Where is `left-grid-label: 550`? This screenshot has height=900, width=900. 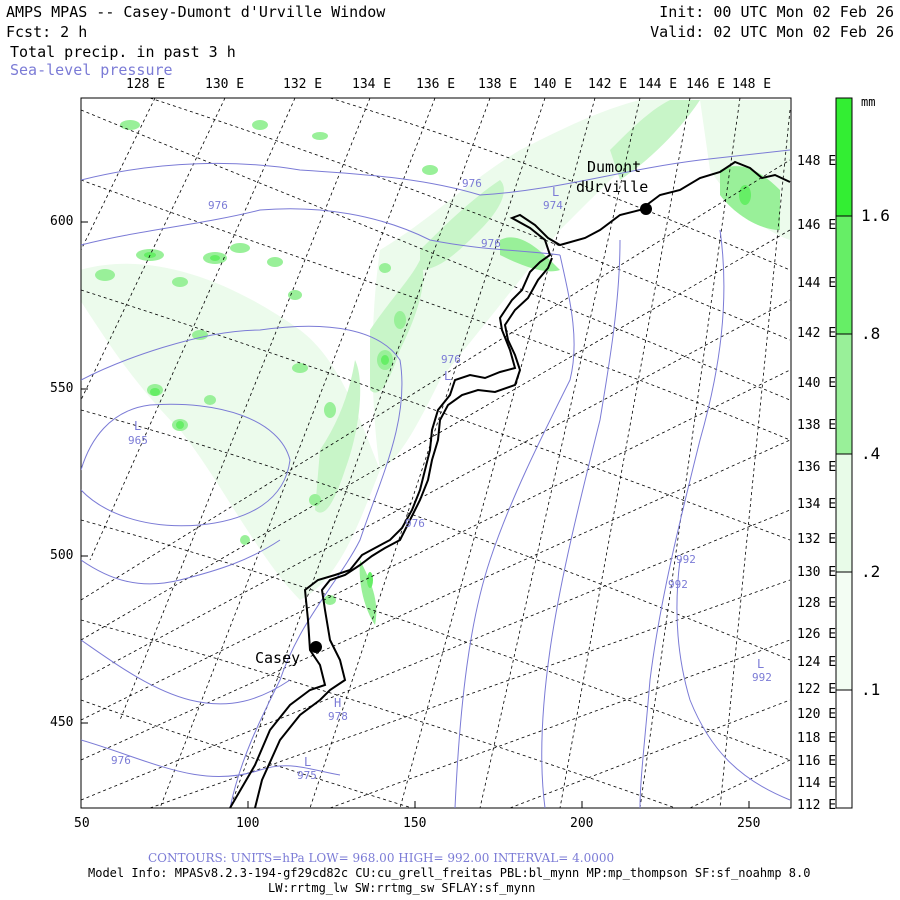 left-grid-label: 550 is located at coordinates (62, 388).